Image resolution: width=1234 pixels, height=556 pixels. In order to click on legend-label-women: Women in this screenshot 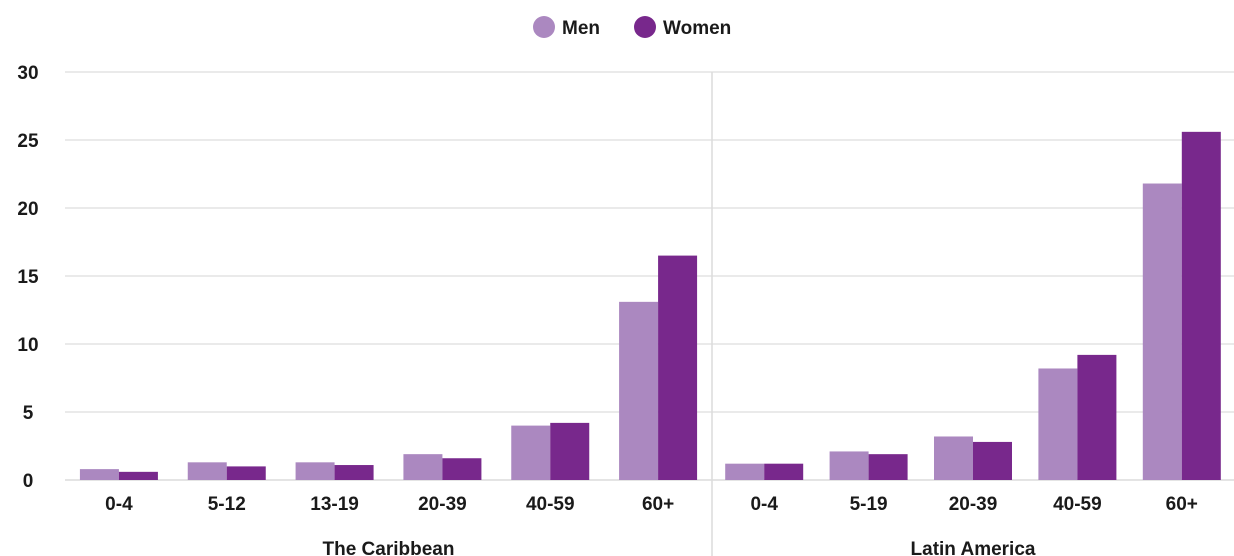, I will do `click(697, 28)`.